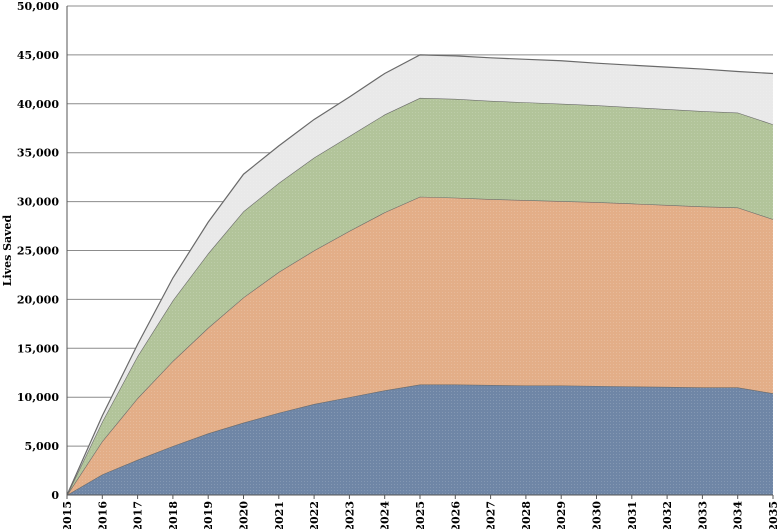 This screenshot has width=778, height=529. What do you see at coordinates (67, 515) in the screenshot?
I see `x-tick-label: 2015` at bounding box center [67, 515].